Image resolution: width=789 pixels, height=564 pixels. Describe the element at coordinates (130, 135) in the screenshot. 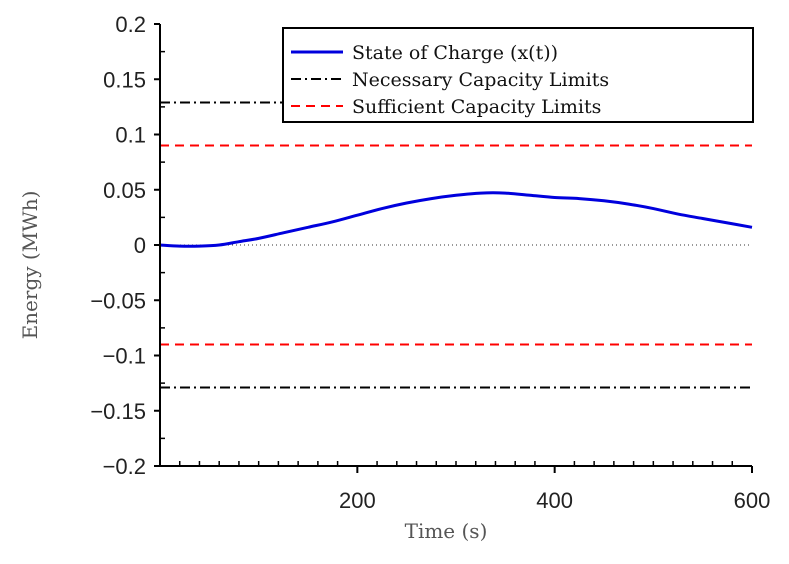

I see `y-tick-label: 0.1` at that location.